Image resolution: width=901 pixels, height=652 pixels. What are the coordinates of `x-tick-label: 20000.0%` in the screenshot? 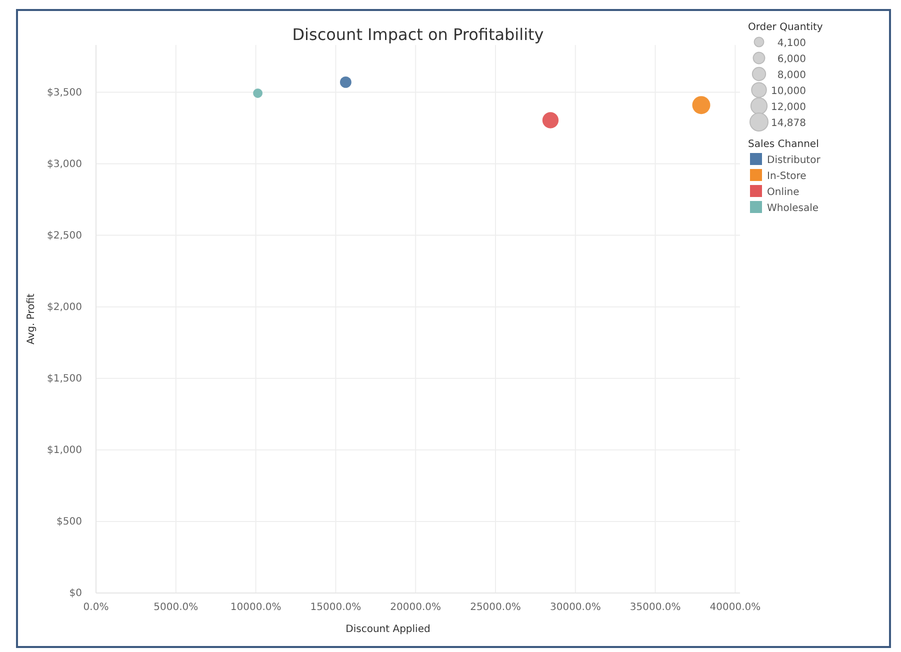 It's located at (416, 608).